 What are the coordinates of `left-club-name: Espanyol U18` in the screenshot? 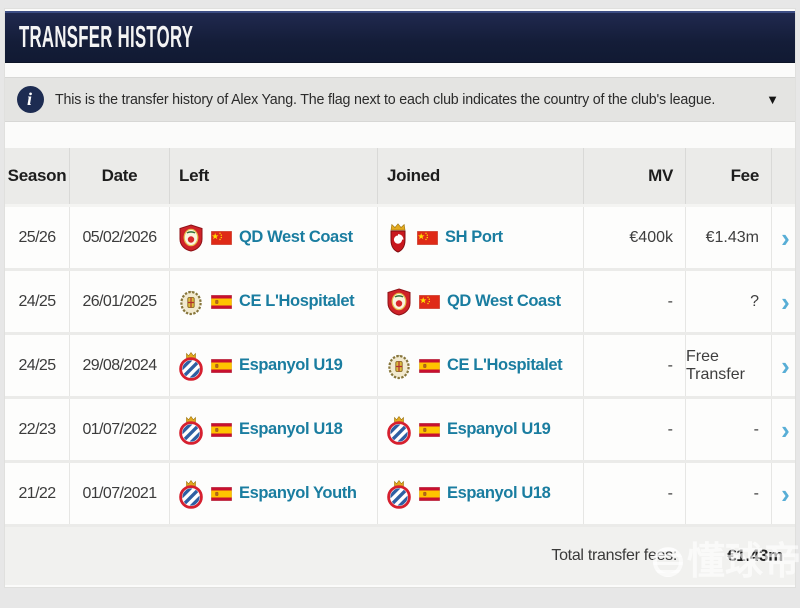 It's located at (291, 429).